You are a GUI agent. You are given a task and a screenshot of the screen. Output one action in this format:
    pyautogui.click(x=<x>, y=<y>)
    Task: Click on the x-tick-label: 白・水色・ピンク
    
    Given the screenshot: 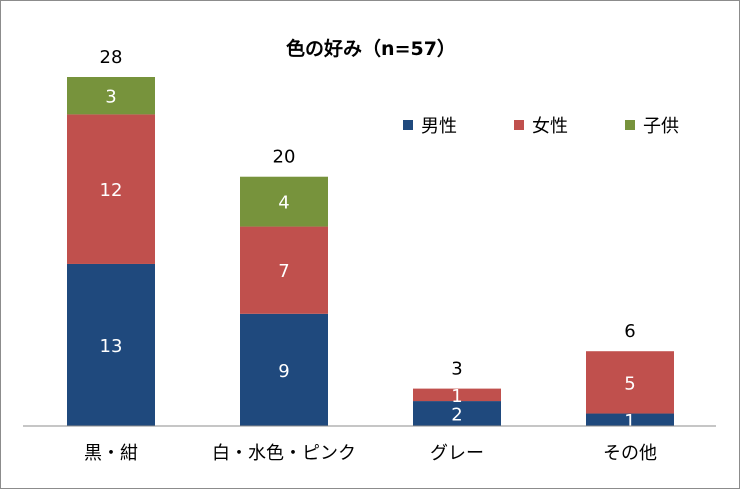 What is the action you would take?
    pyautogui.click(x=284, y=453)
    